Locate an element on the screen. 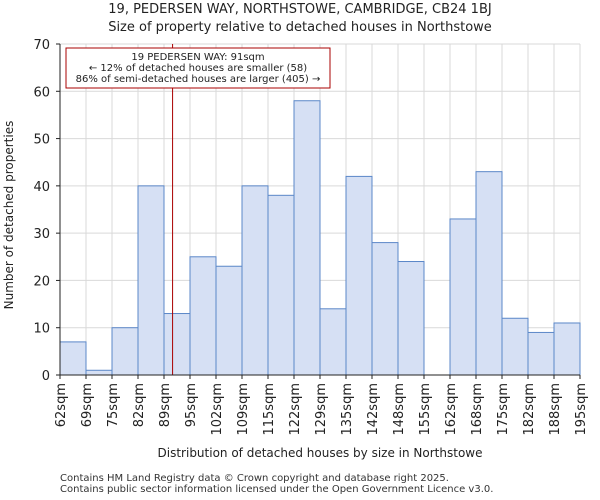 This screenshot has height=500, width=600. x-tick-label: 148sqm is located at coordinates (399, 409).